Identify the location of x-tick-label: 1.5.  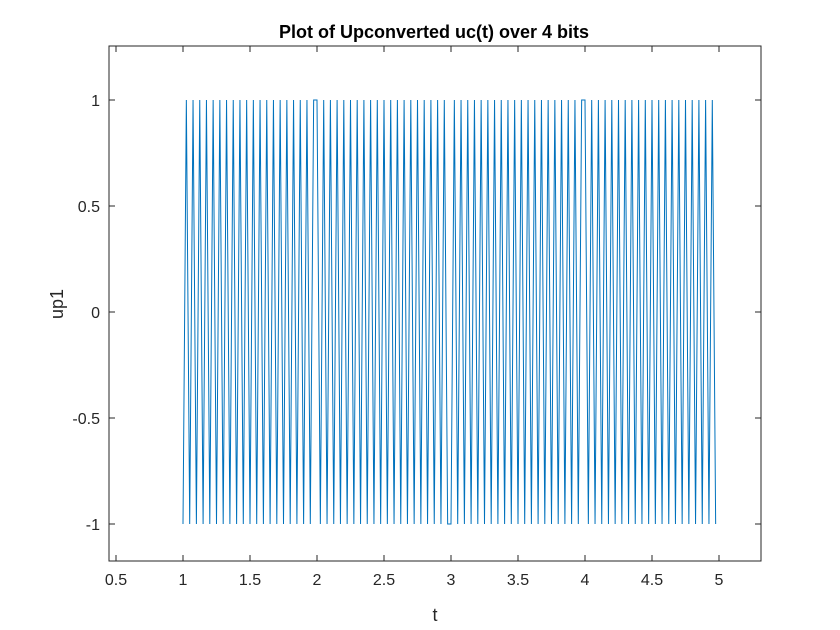
(250, 580).